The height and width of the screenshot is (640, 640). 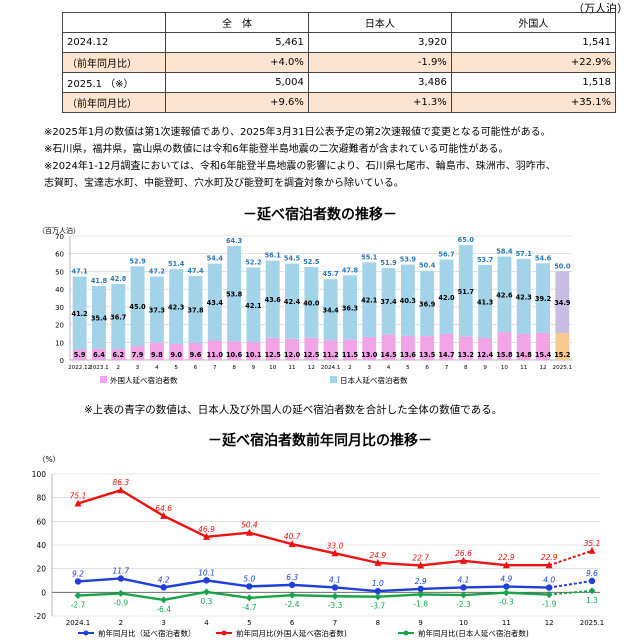 What do you see at coordinates (421, 581) in the screenshot?
I see `series-total-data-label: 2.9` at bounding box center [421, 581].